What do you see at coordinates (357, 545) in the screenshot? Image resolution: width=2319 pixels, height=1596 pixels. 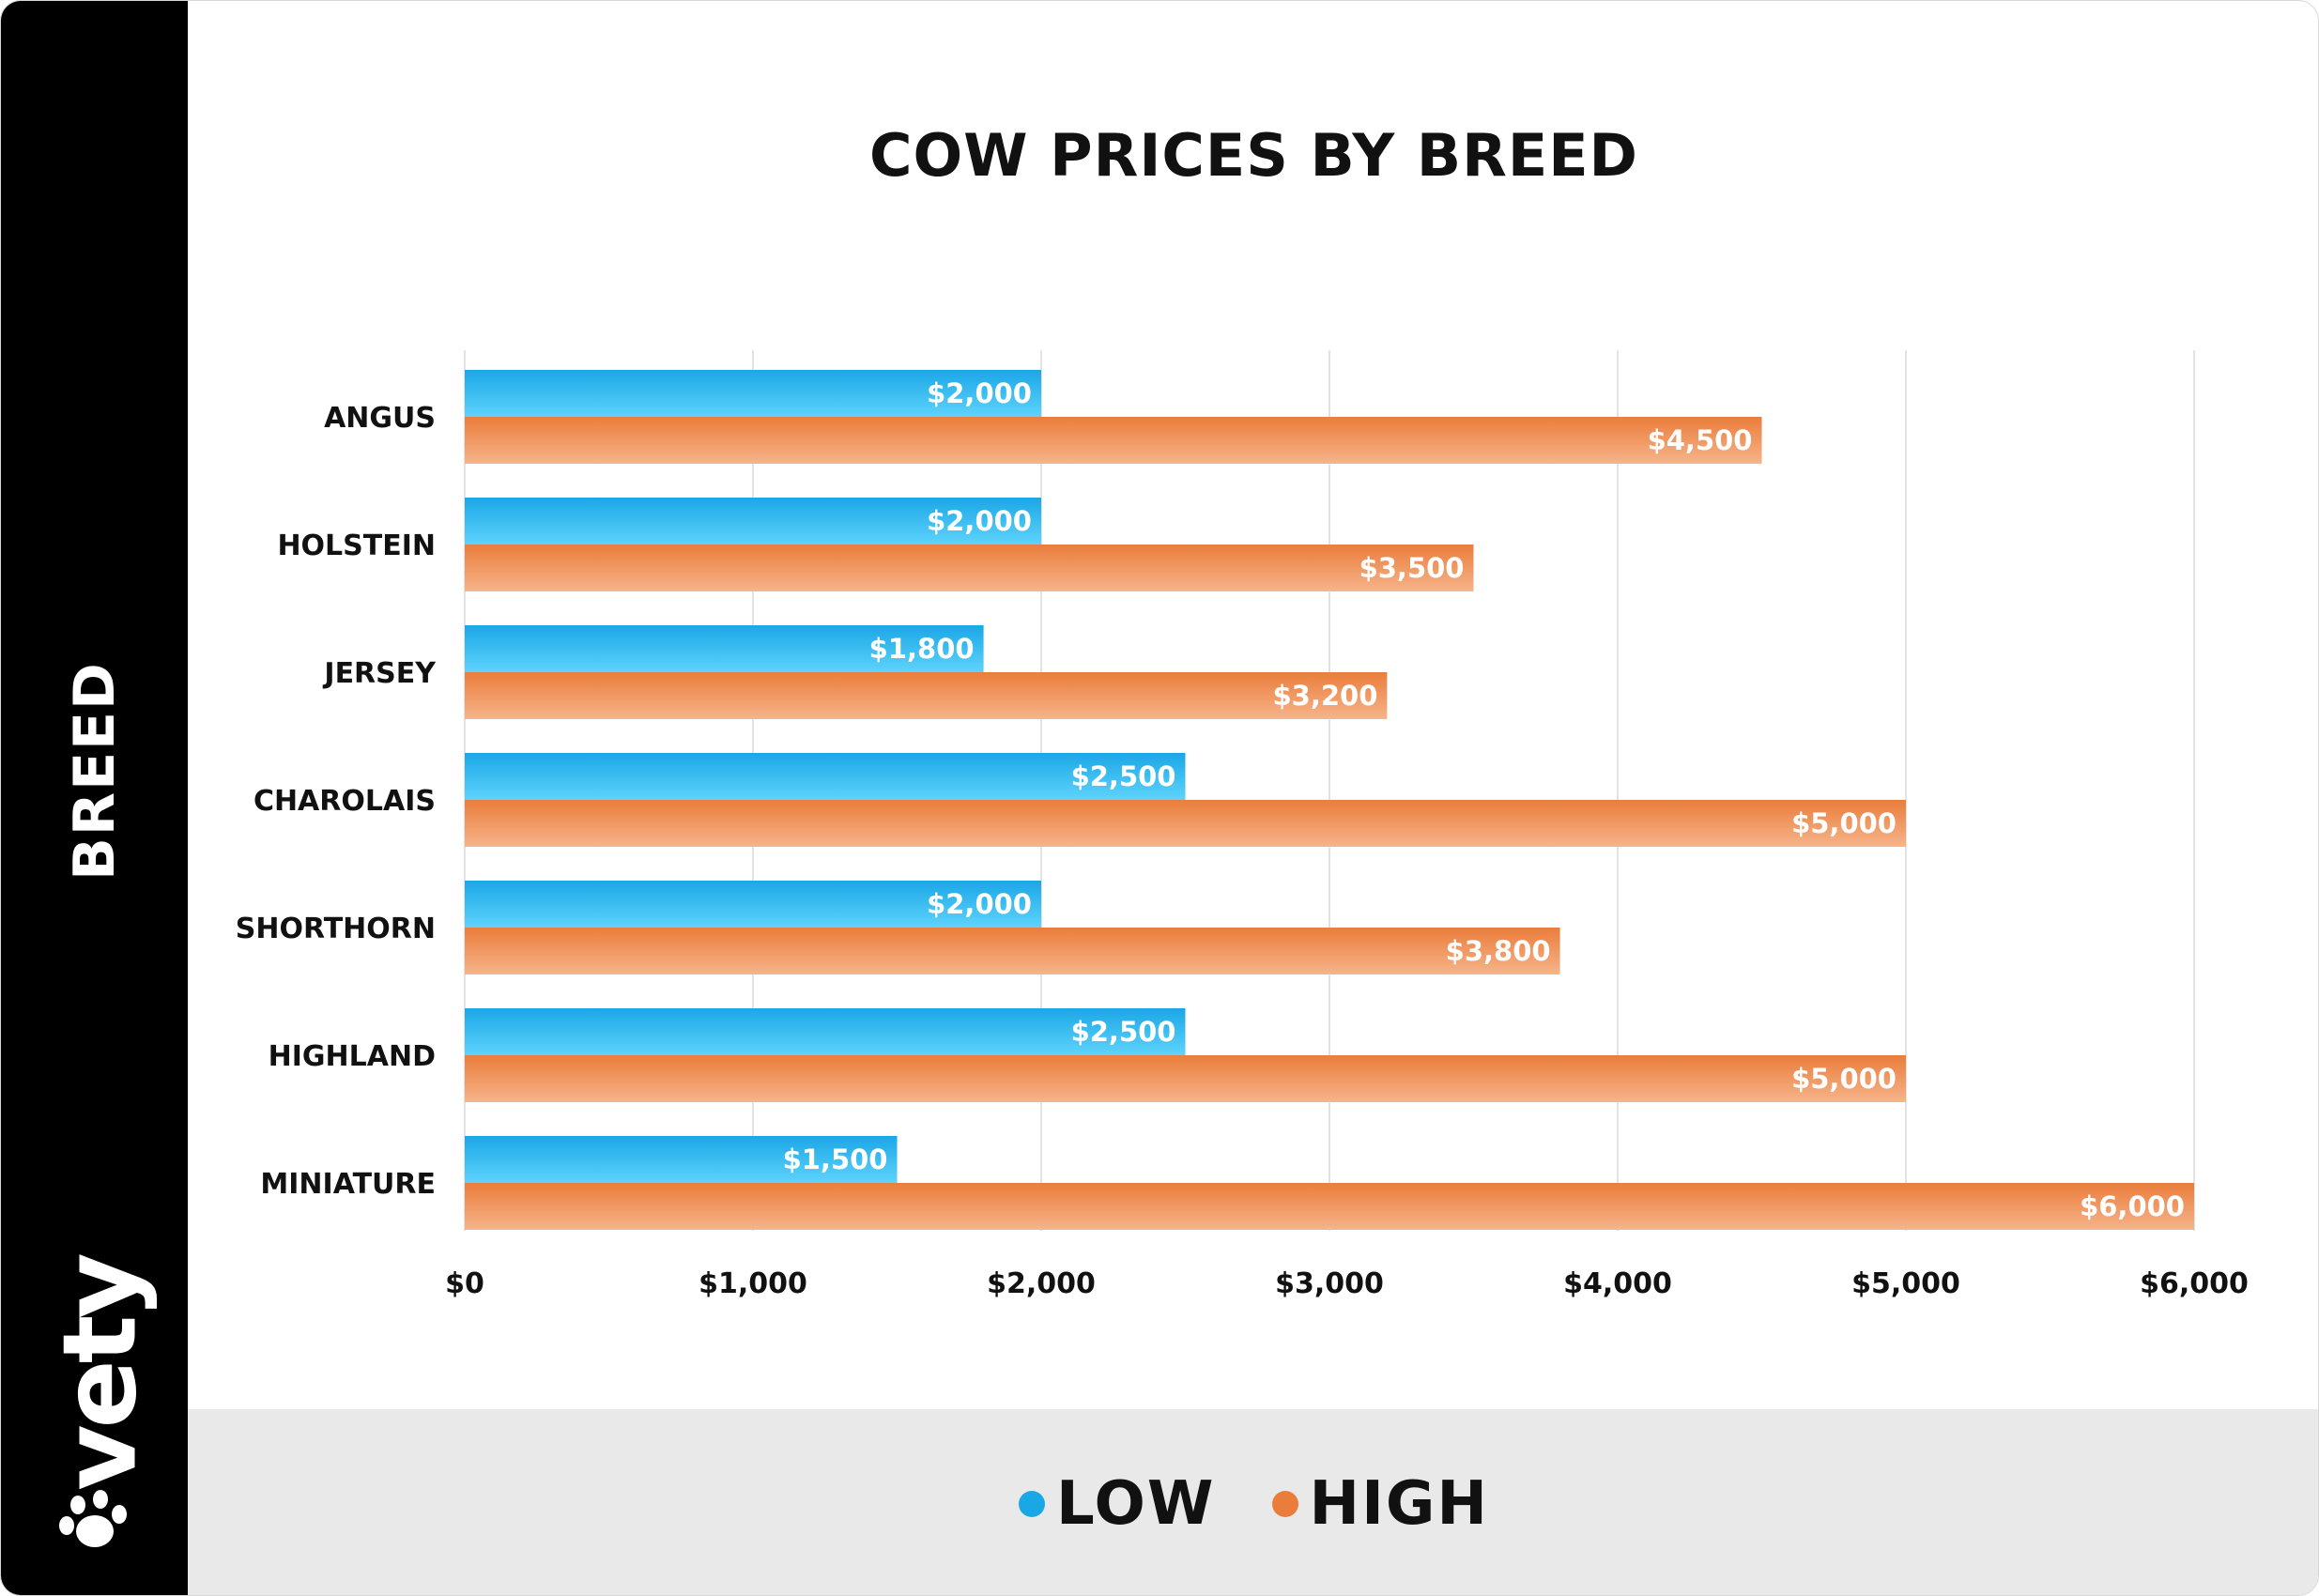 I see `category-label: HOLSTEIN` at bounding box center [357, 545].